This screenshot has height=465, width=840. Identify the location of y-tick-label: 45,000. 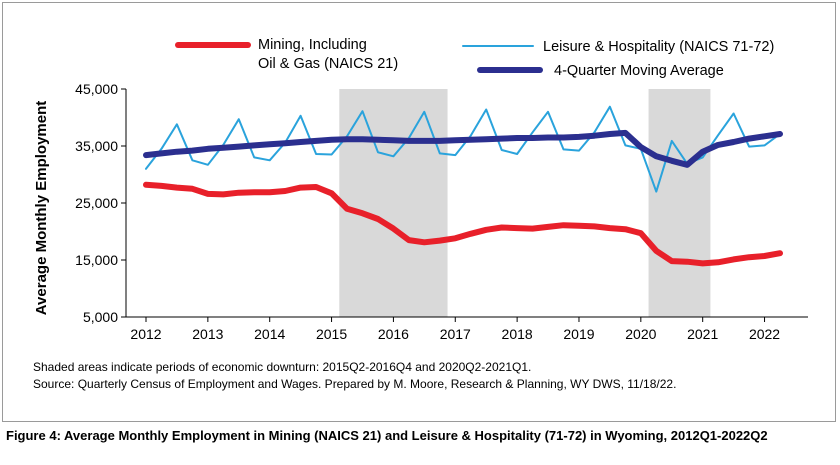
(96, 89).